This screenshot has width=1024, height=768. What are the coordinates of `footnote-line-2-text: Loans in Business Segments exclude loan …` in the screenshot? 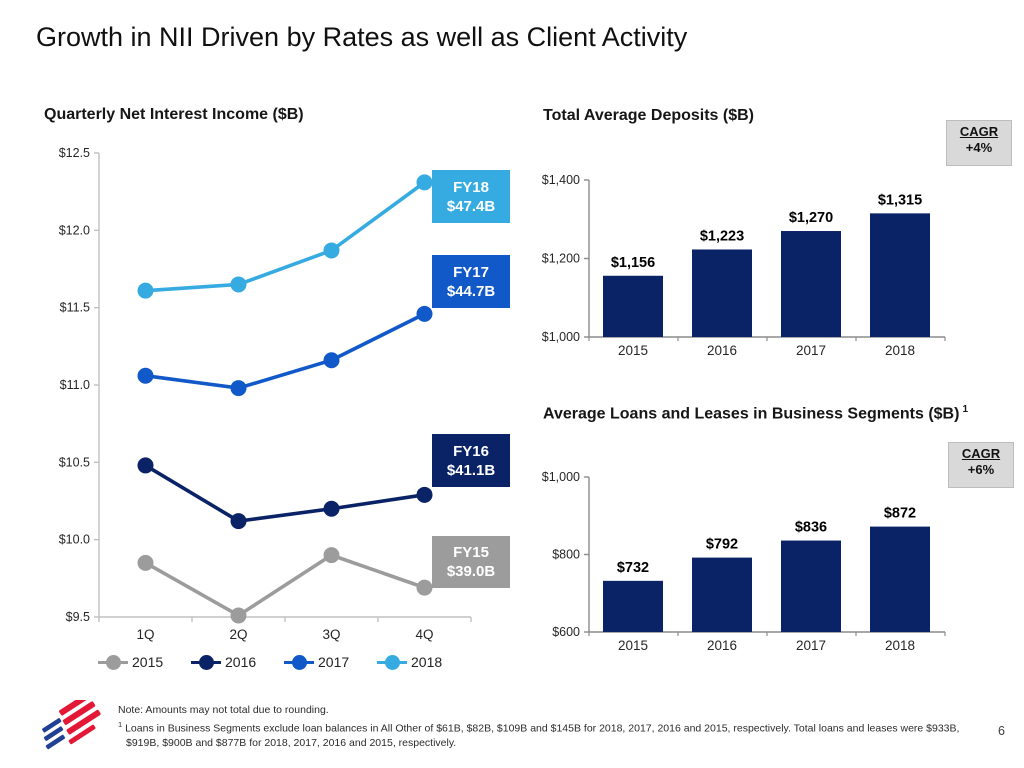 It's located at (542, 728).